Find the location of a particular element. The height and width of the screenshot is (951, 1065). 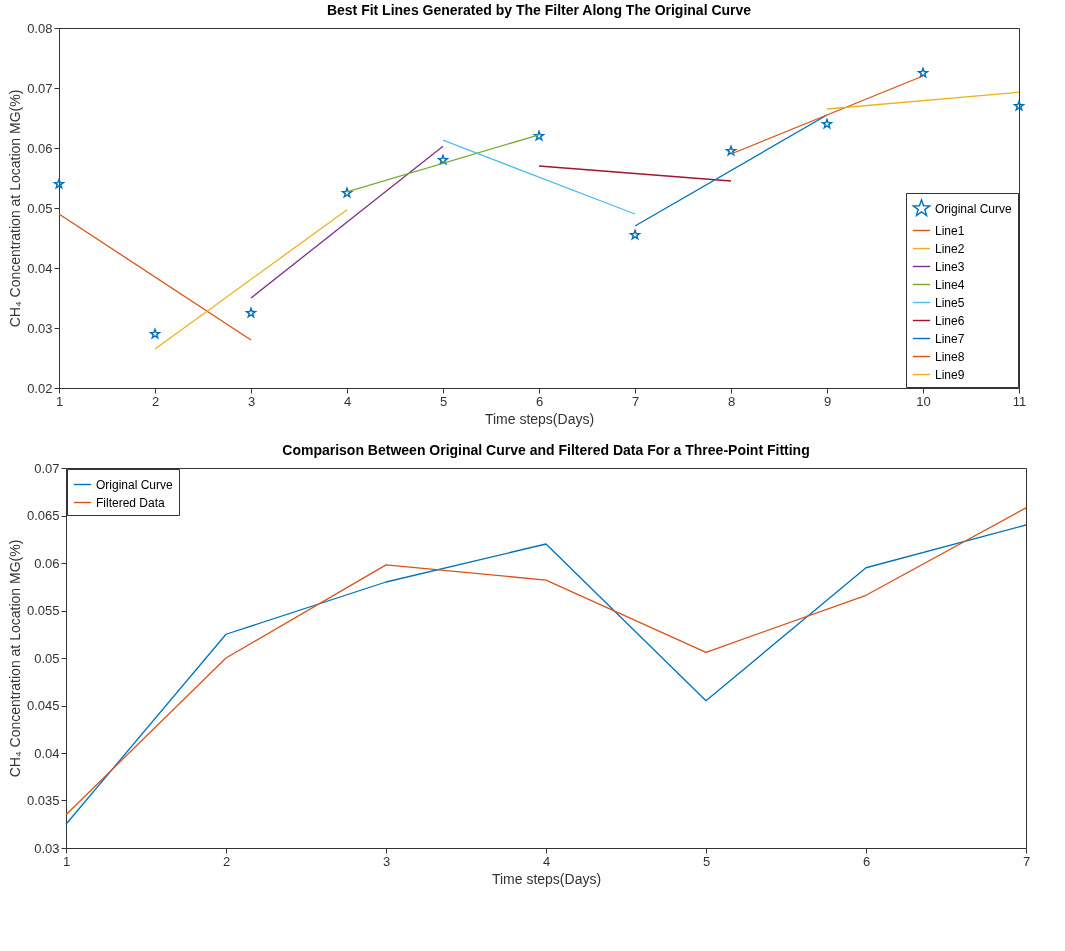

y-tick-label: 0.02 is located at coordinates (40, 388).